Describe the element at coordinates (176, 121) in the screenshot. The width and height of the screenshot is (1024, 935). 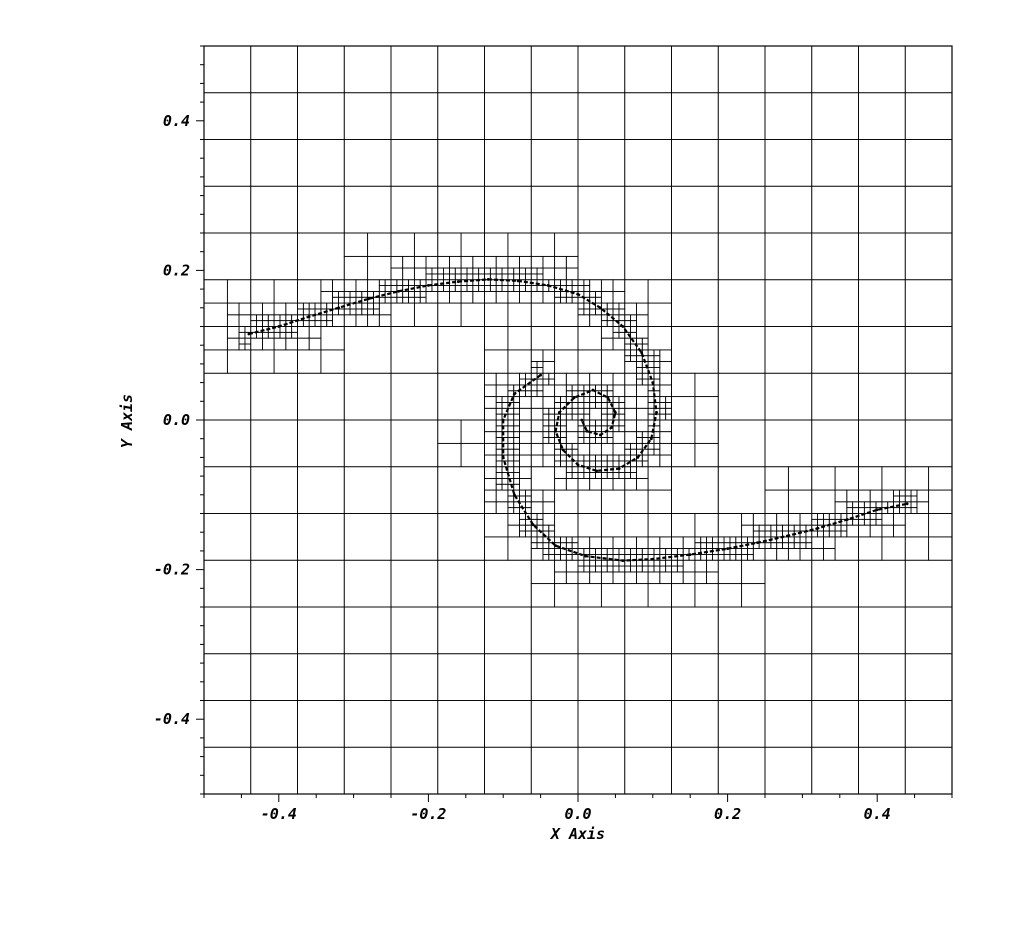
I see `y-tick-label: 0.4` at that location.